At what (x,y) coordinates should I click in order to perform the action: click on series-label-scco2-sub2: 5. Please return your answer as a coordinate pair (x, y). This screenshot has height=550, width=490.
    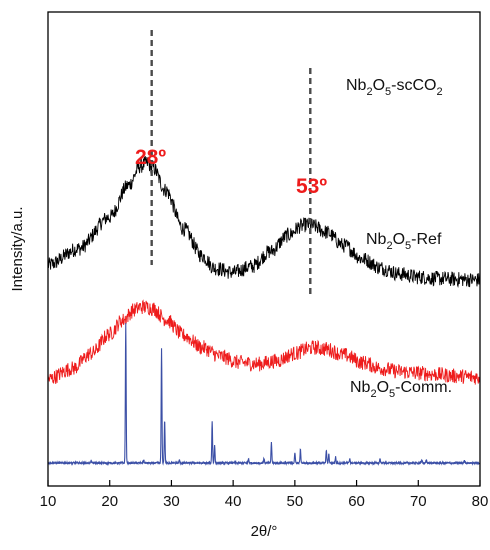
    Looking at the image, I should click on (388, 92).